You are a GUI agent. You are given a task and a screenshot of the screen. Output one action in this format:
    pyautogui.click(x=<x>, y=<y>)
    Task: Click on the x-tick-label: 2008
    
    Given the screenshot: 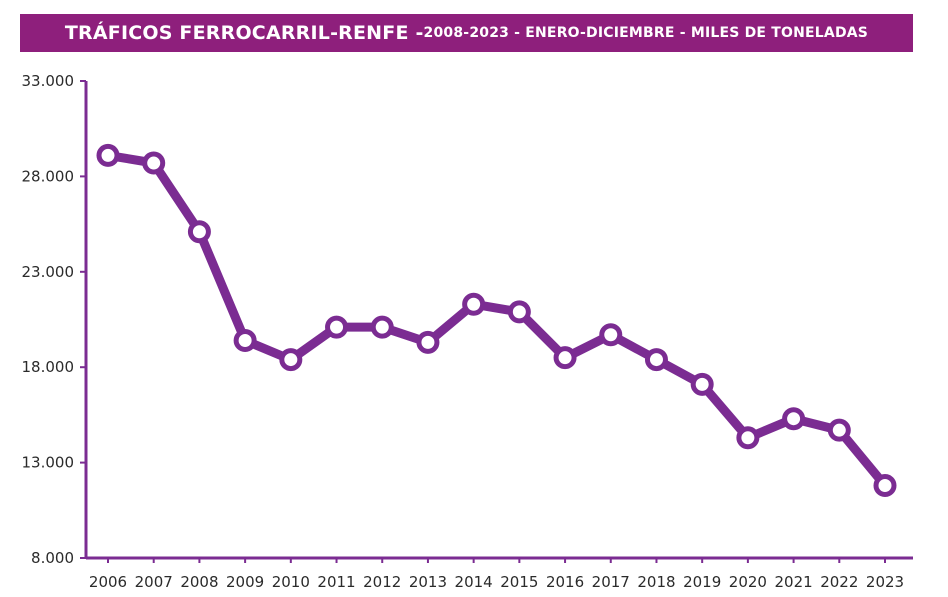 What is the action you would take?
    pyautogui.click(x=199, y=582)
    